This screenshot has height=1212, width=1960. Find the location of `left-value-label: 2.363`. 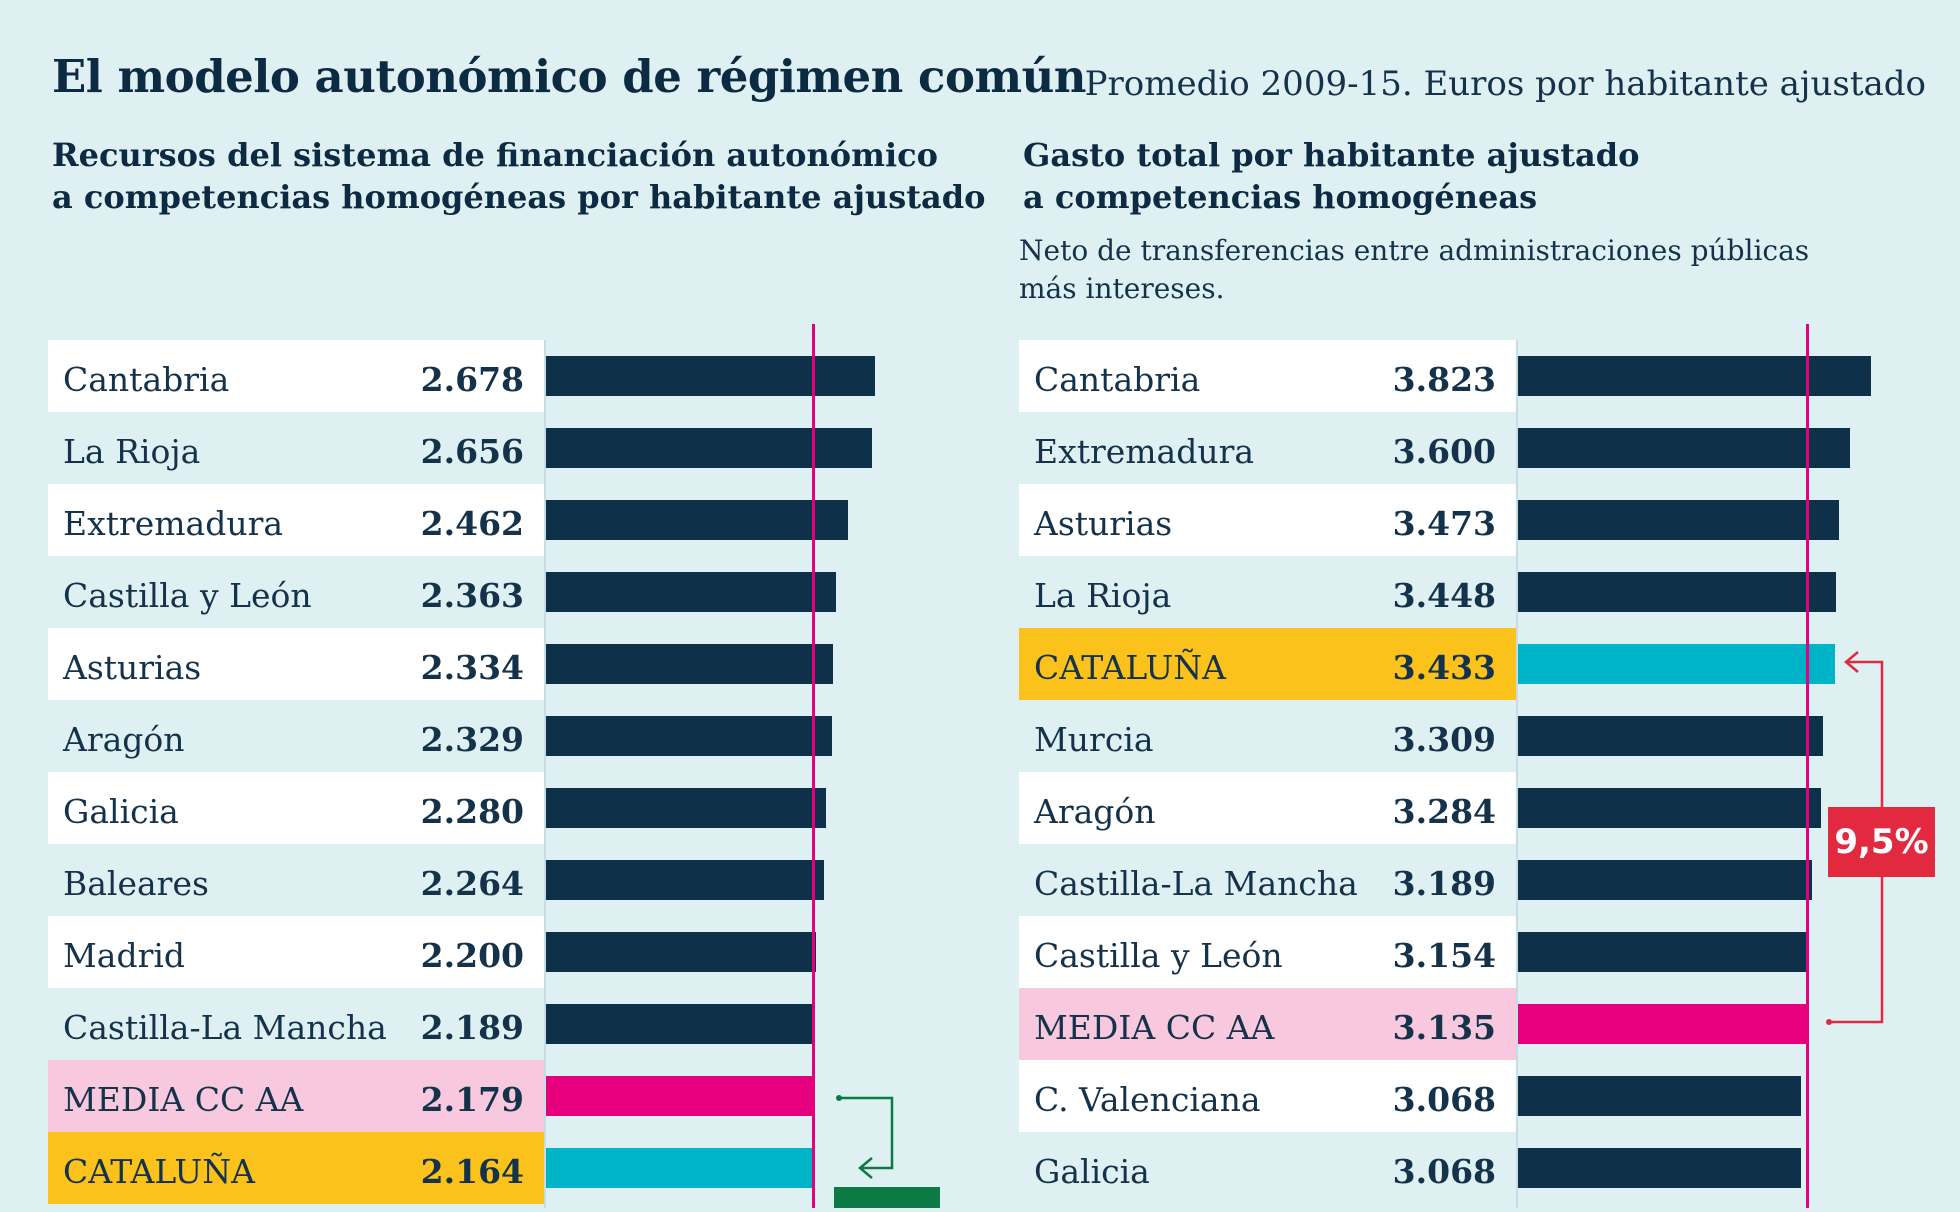

left-value-label: 2.363 is located at coordinates (472, 595).